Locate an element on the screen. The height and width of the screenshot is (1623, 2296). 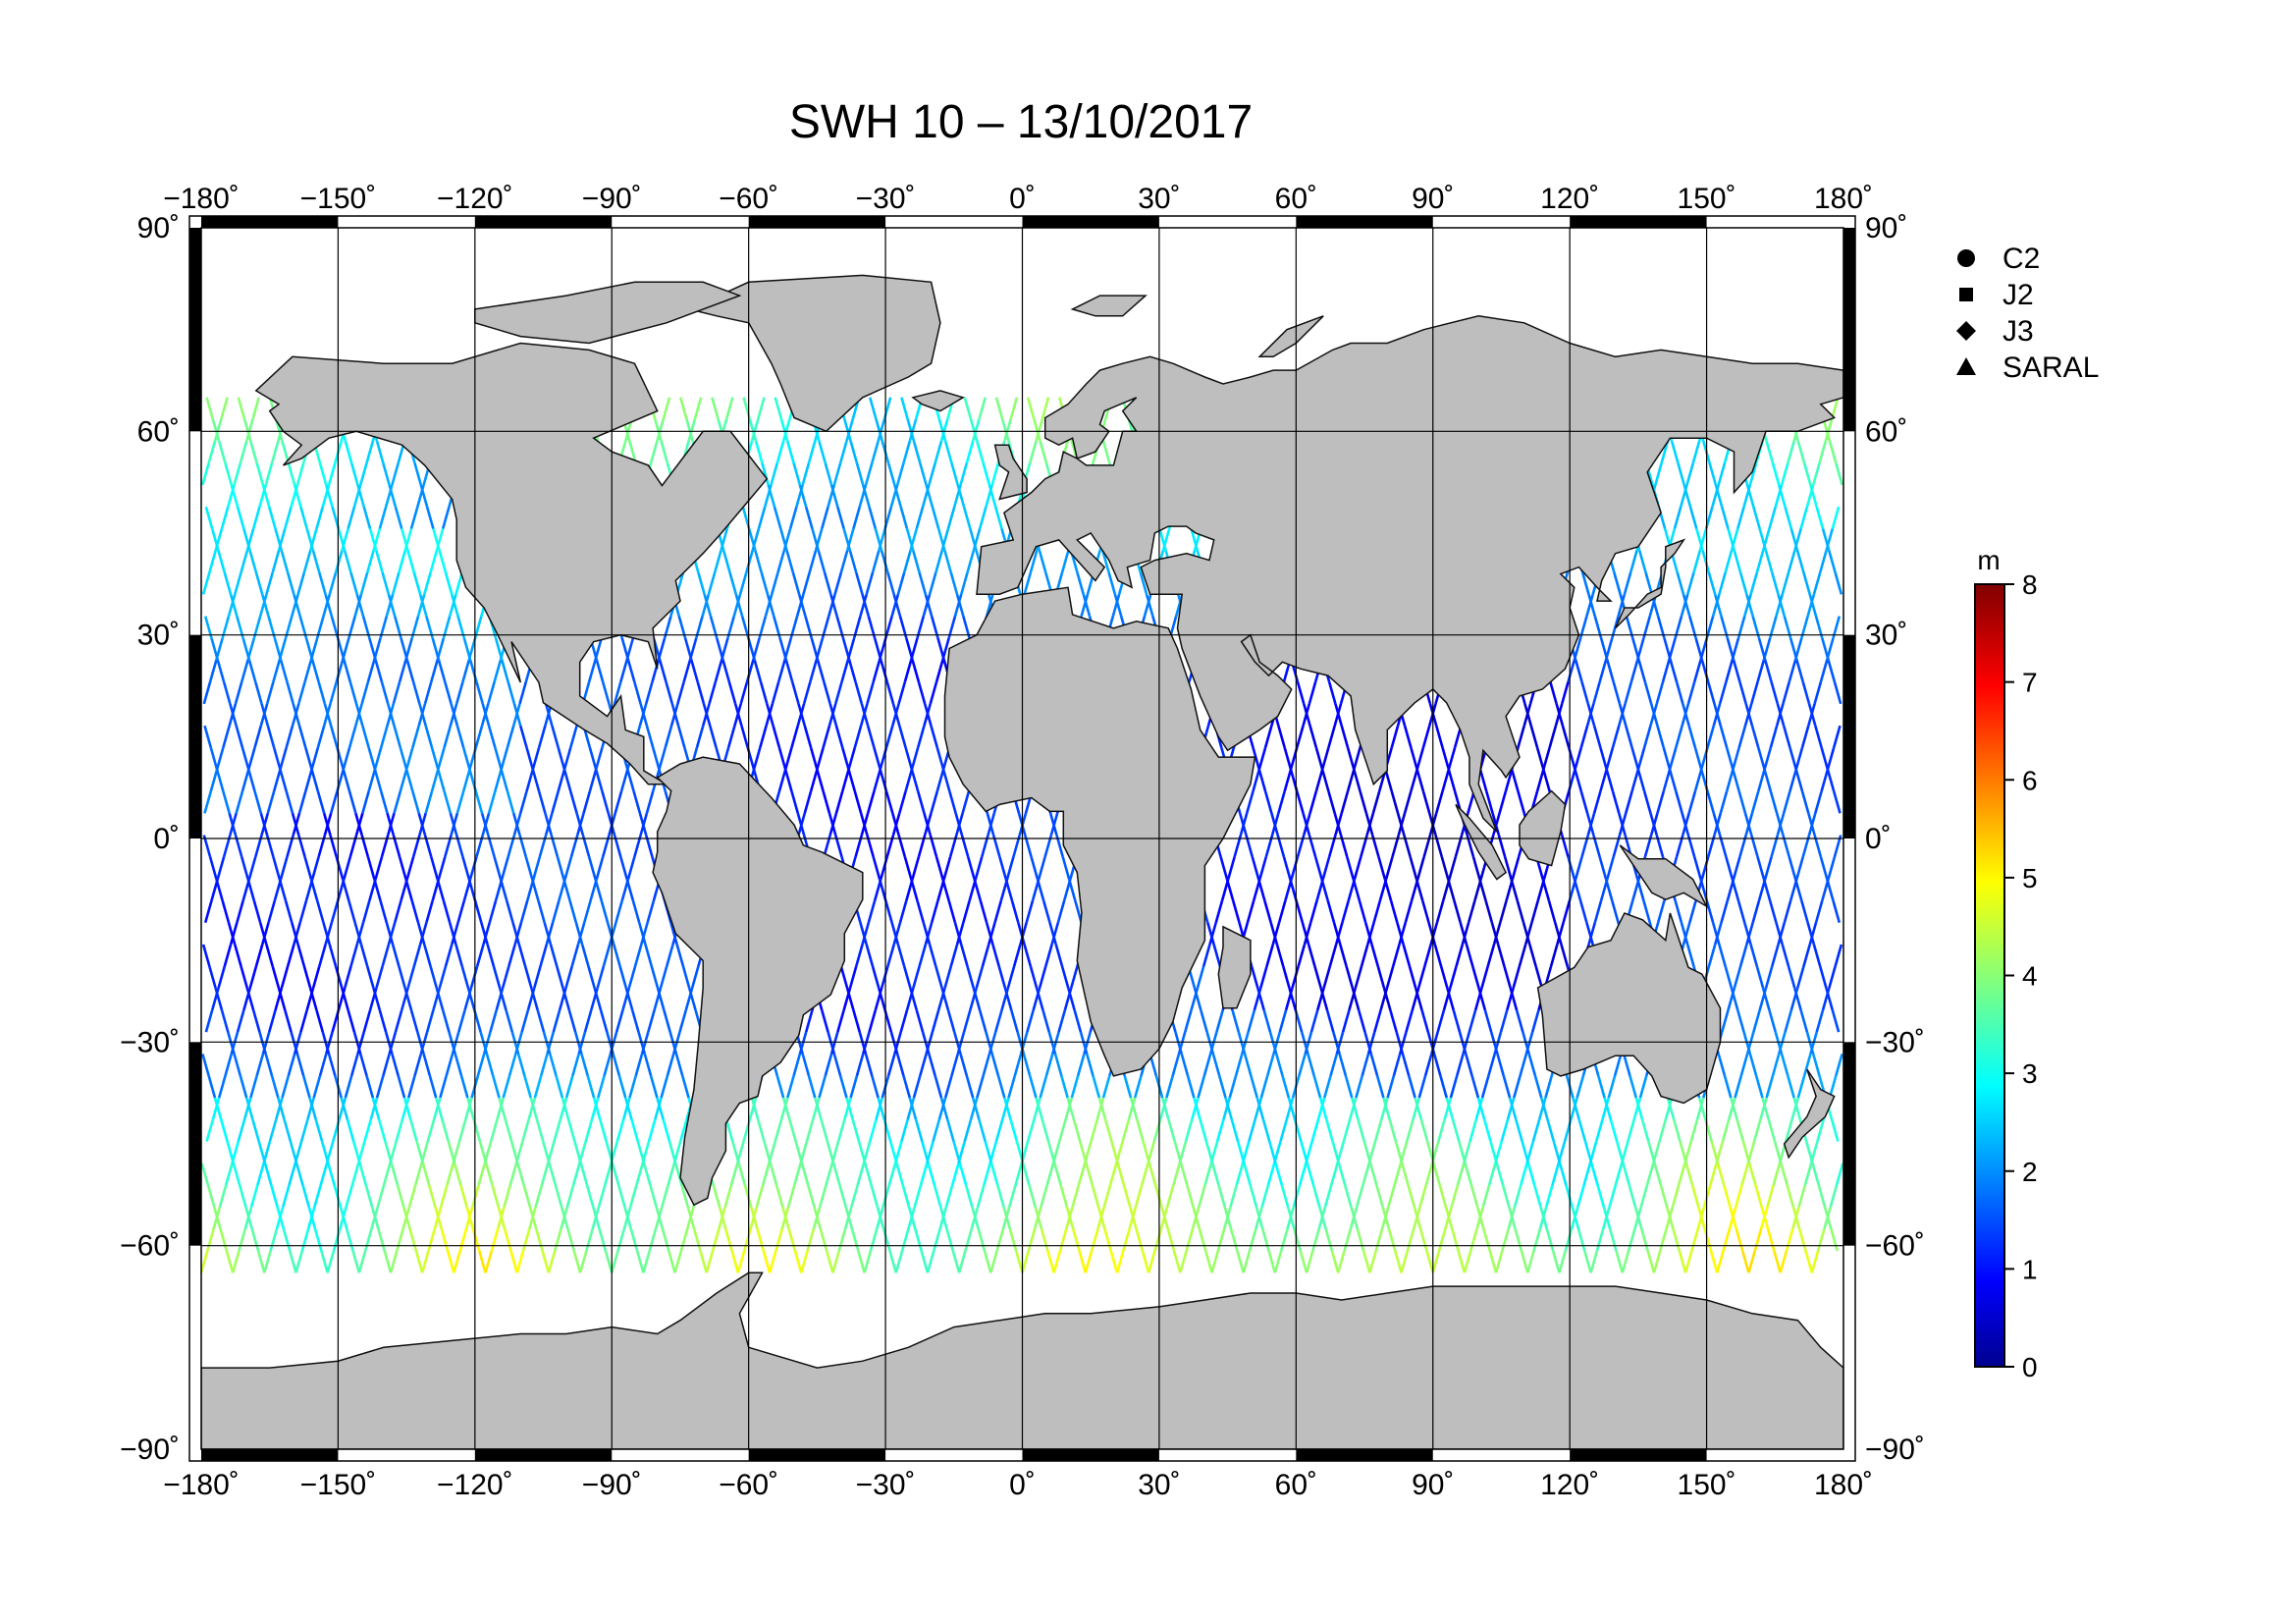
land-sumatra is located at coordinates (1481, 842).